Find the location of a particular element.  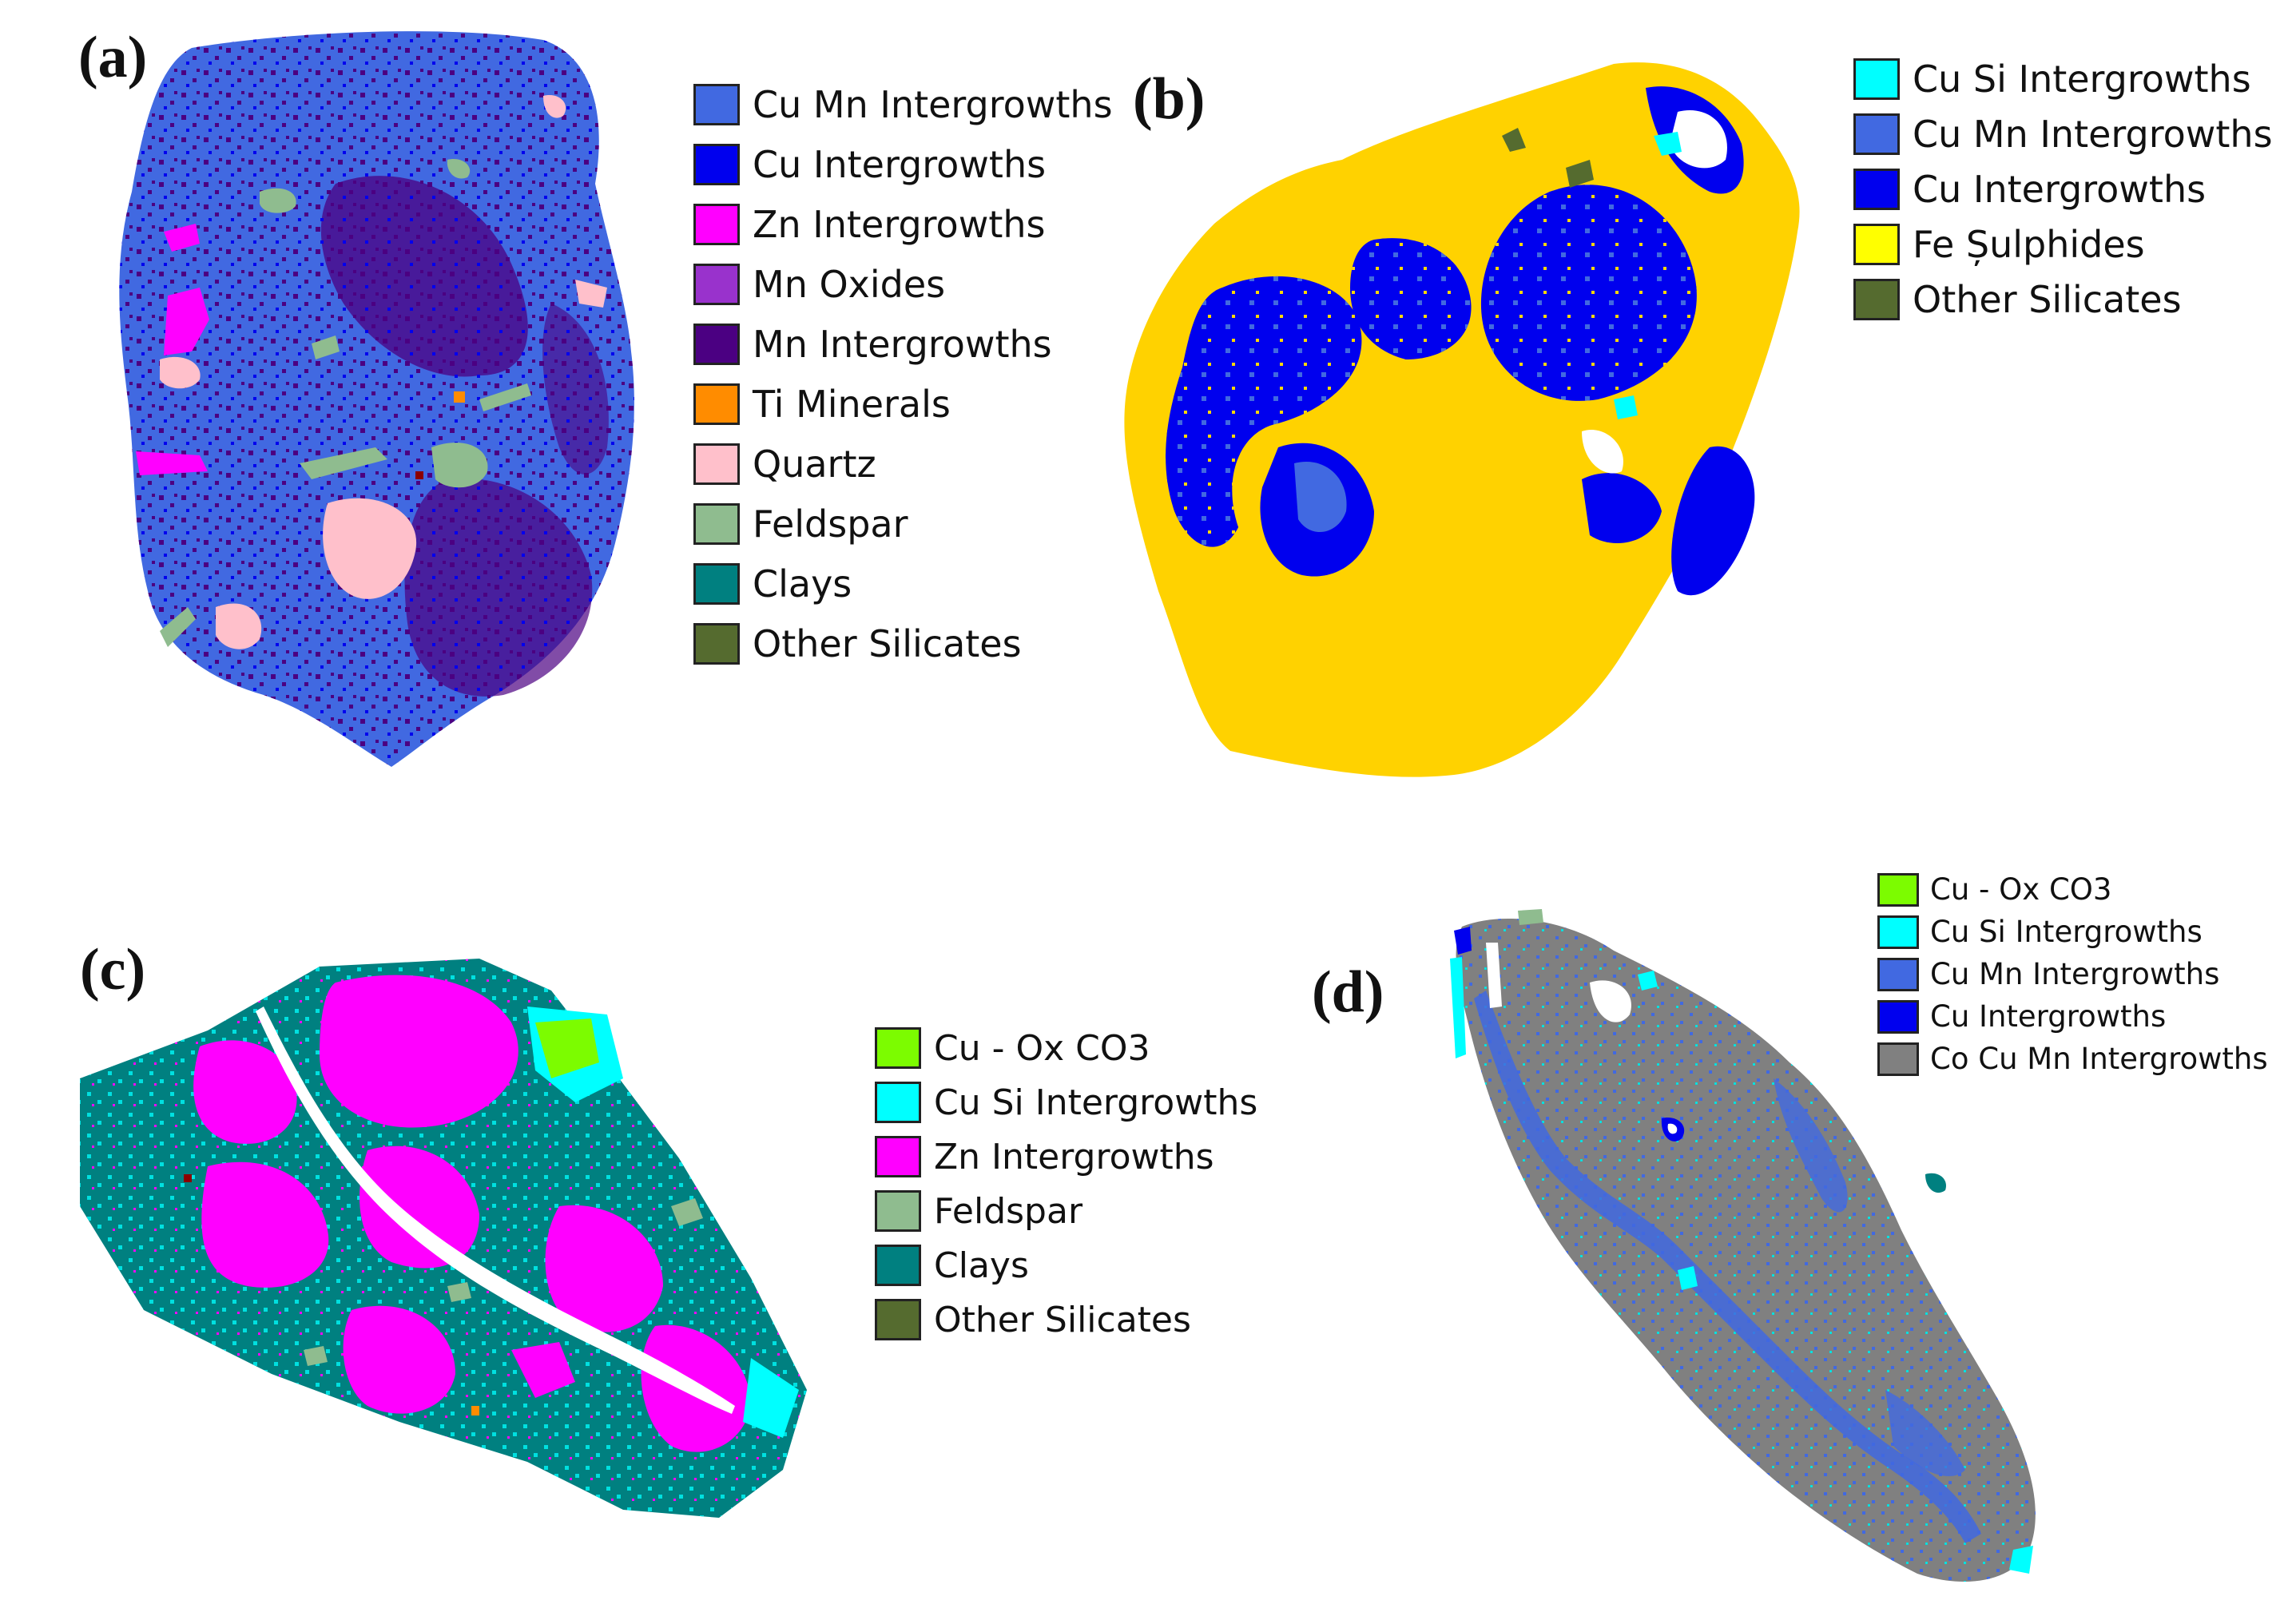

panel-b-label: (b) is located at coordinates (1170, 99).